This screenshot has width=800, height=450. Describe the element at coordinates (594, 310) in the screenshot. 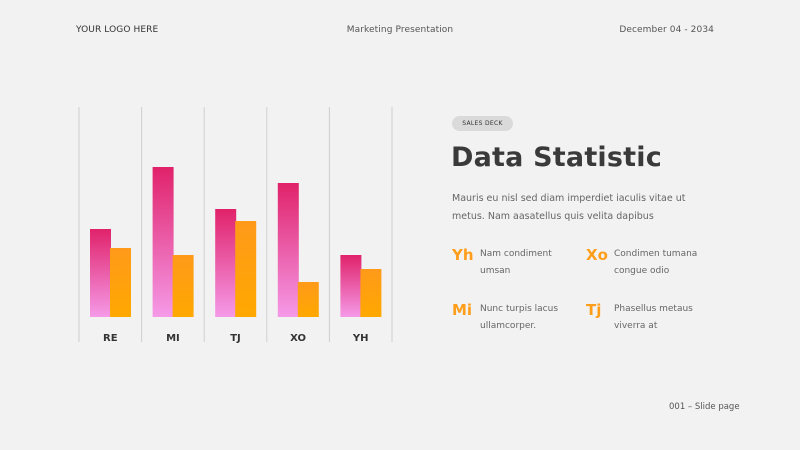

I see `stat-code: Tj` at that location.